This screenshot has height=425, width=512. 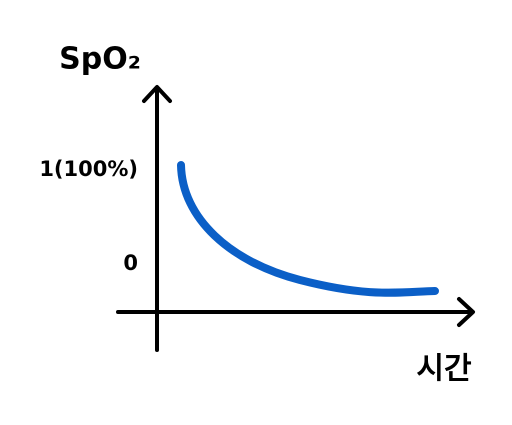 I want to click on y-axis-label: SpO₂, so click(x=100, y=59).